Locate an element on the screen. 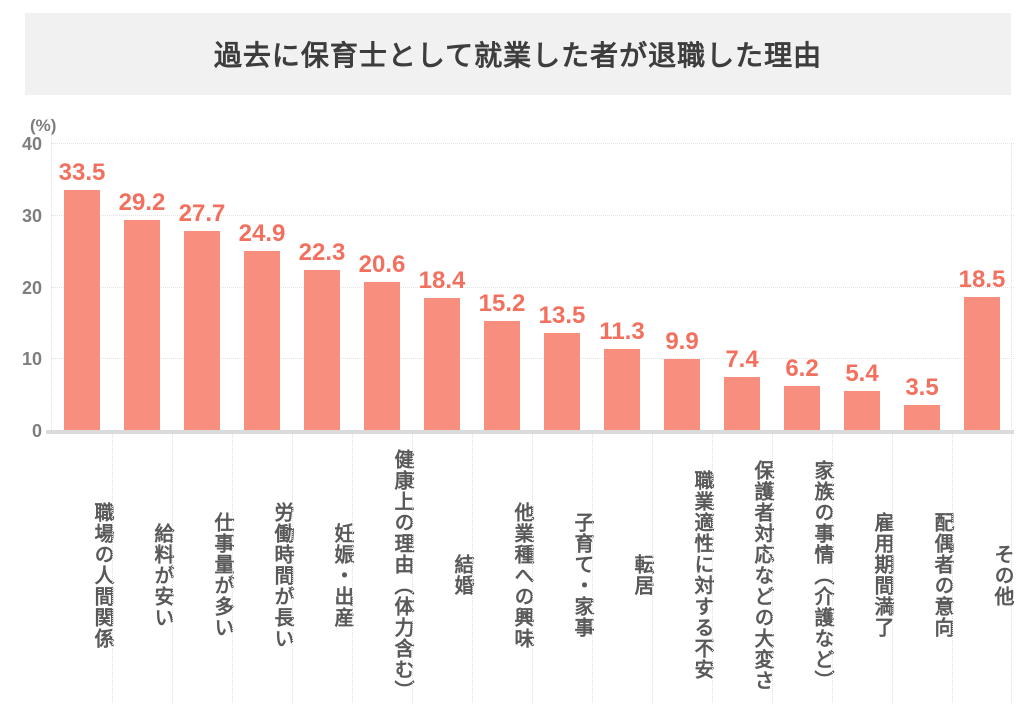 Image resolution: width=1024 pixels, height=719 pixels. bar-value-label: 6.2 is located at coordinates (802, 368).